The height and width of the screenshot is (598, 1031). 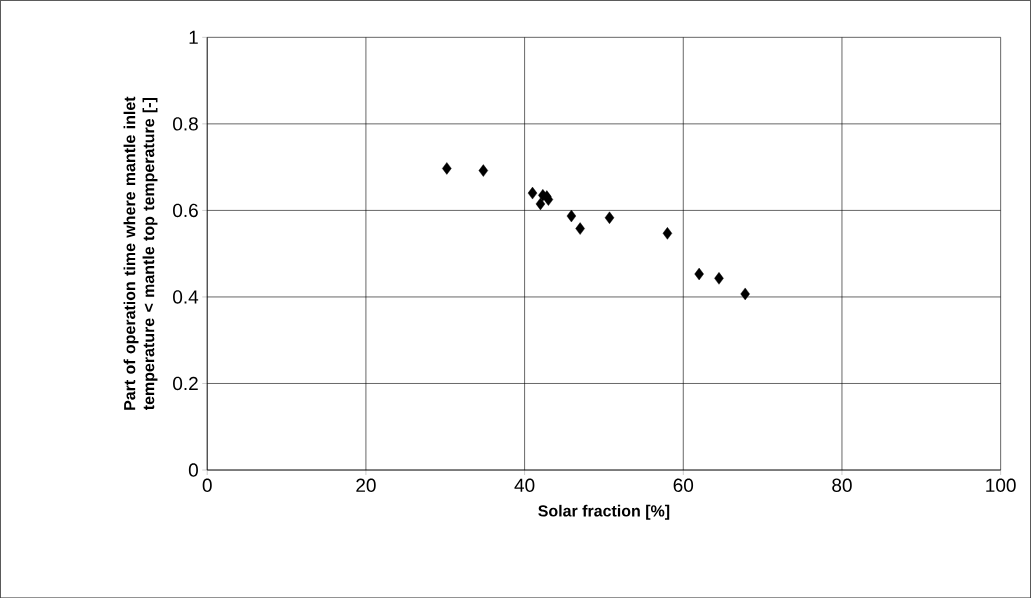 What do you see at coordinates (185, 210) in the screenshot?
I see `y-tick-label: 0.6` at bounding box center [185, 210].